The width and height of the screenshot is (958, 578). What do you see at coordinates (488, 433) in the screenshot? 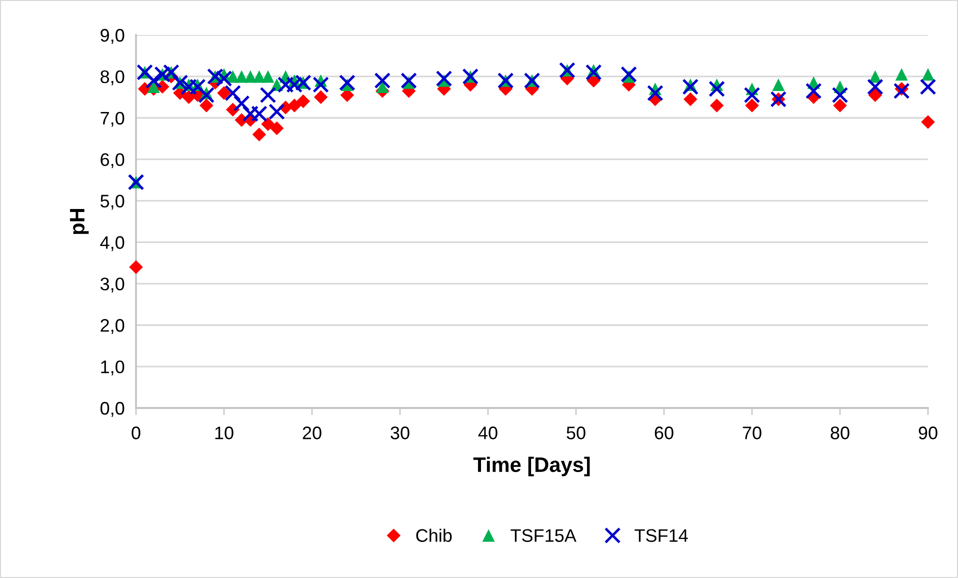
I see `x-tick-label: 40` at bounding box center [488, 433].